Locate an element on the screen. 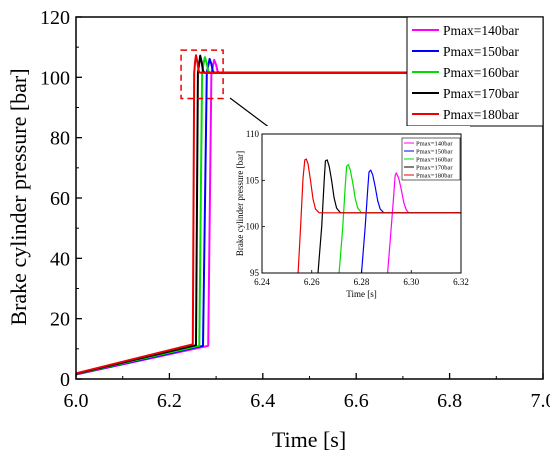 The width and height of the screenshot is (550, 457). inset-x-tick-label: 6.26 is located at coordinates (312, 282).